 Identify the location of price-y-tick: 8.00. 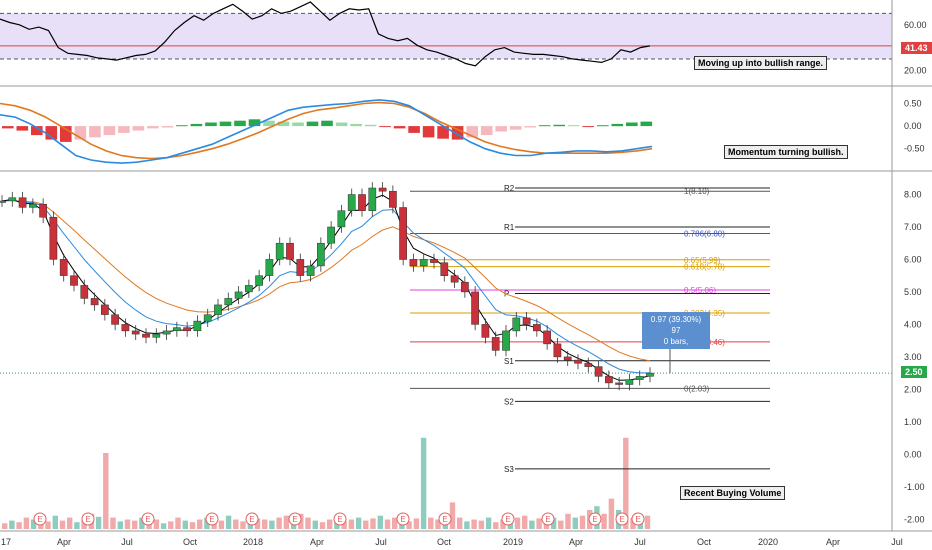
(913, 194).